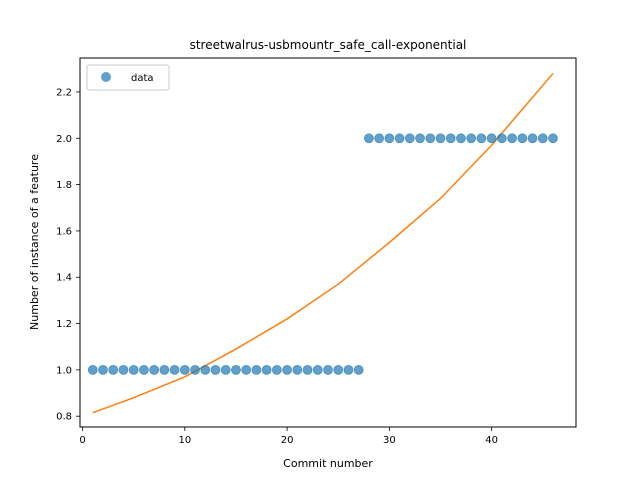 This screenshot has height=480, width=640. I want to click on y-tick-label: 1.0, so click(64, 370).